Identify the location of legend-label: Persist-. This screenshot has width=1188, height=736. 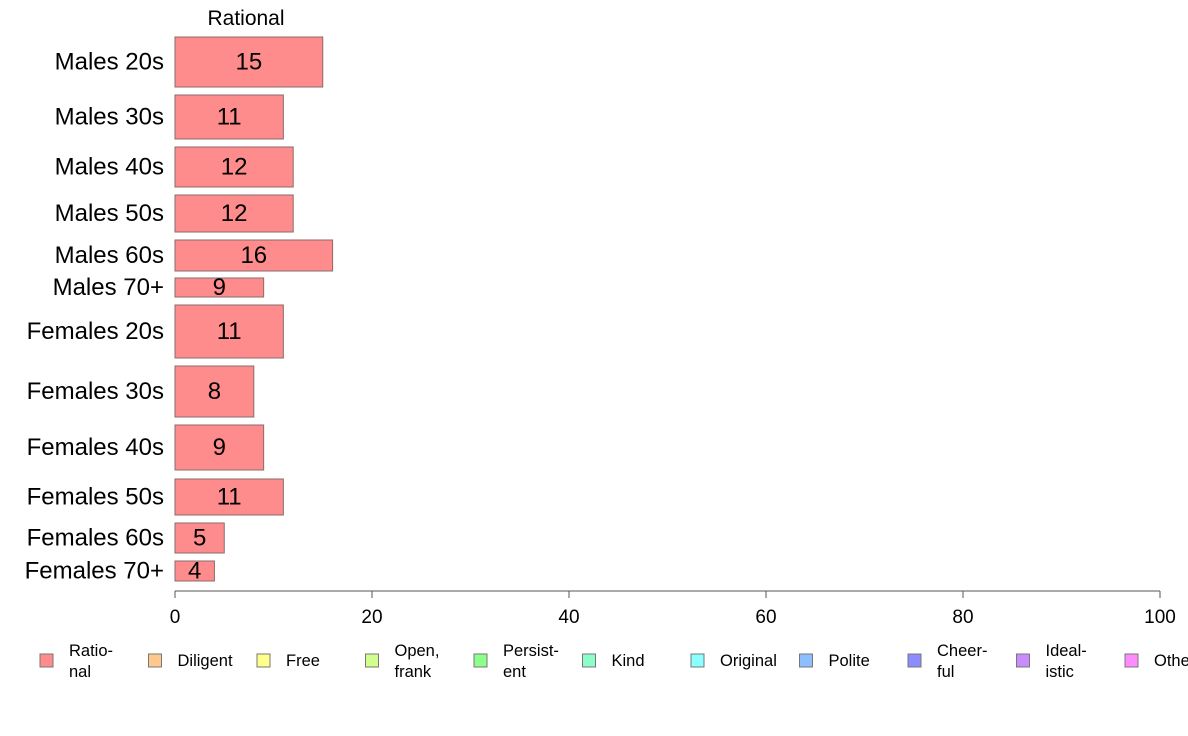
(531, 651).